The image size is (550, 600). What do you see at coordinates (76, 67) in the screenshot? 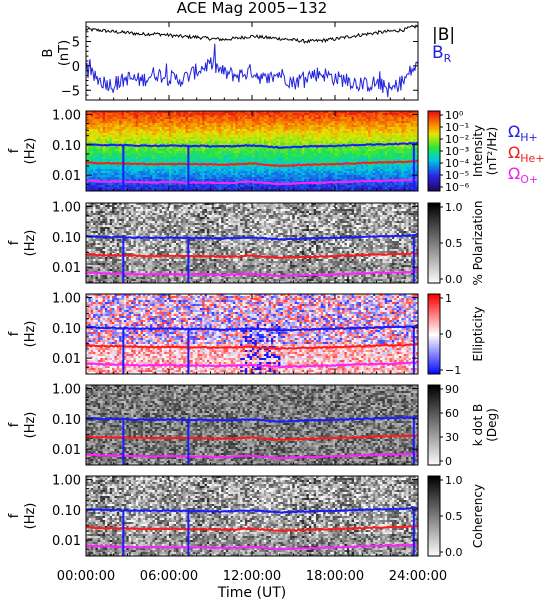
I see `y-tick-label: 0` at bounding box center [76, 67].